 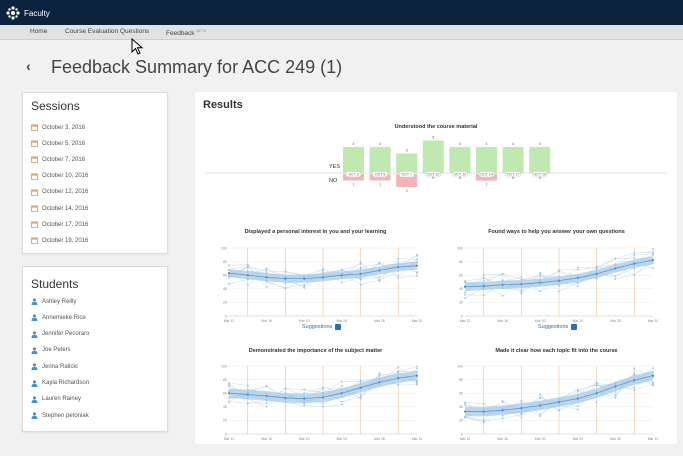 I want to click on brand: Faculty, so click(x=28, y=13).